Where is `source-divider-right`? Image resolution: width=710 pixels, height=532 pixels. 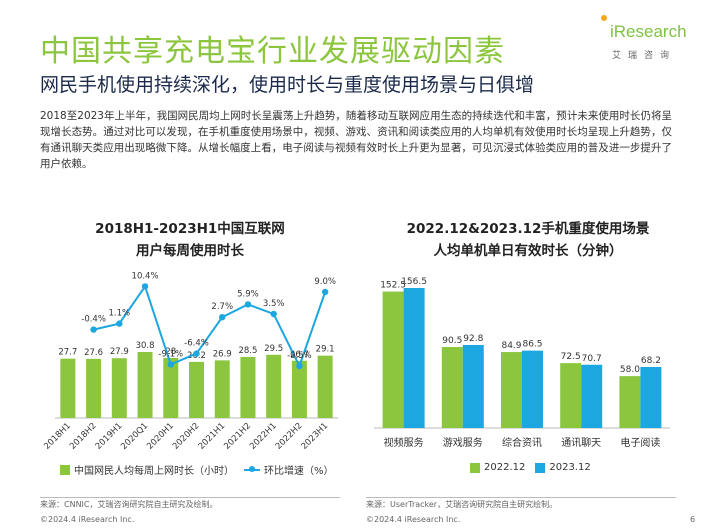 source-divider-right is located at coordinates (521, 497).